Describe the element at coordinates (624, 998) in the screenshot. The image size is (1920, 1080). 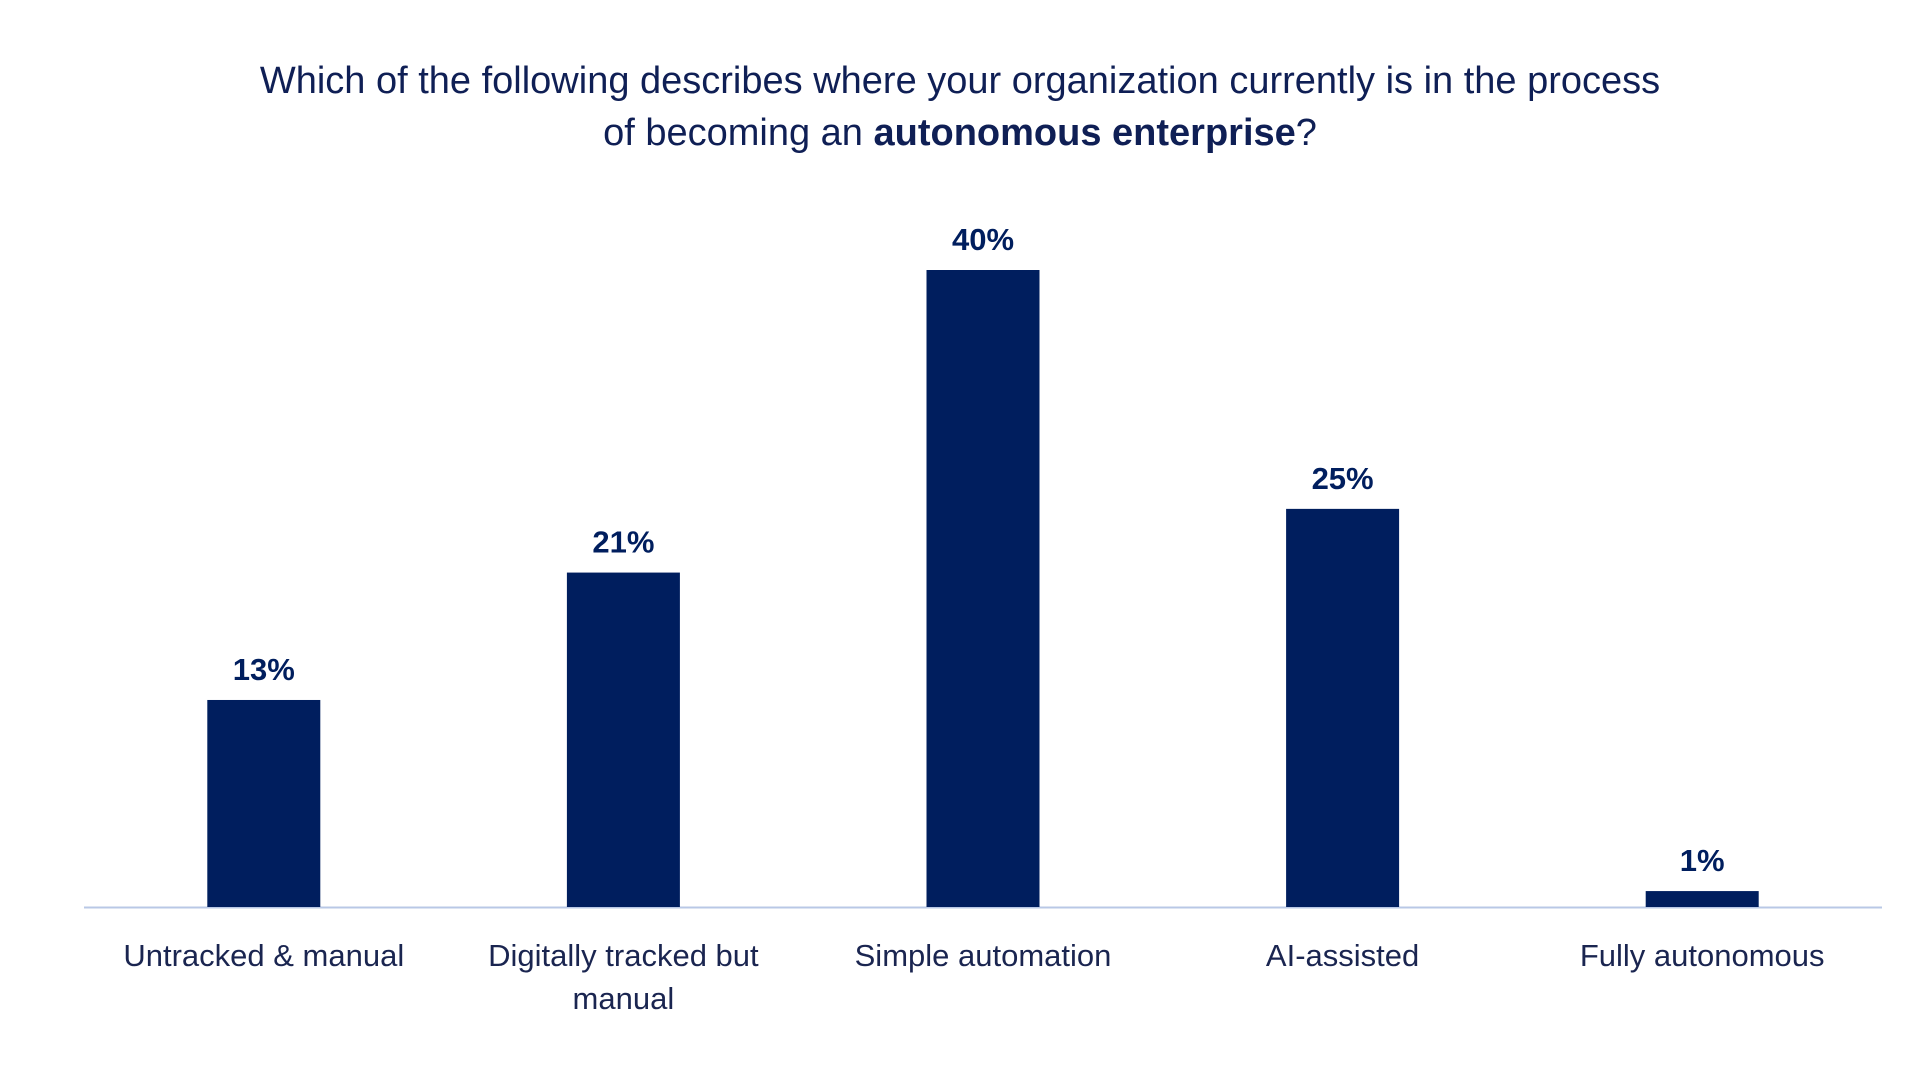
I see `category-label-1-line-1: manual` at that location.